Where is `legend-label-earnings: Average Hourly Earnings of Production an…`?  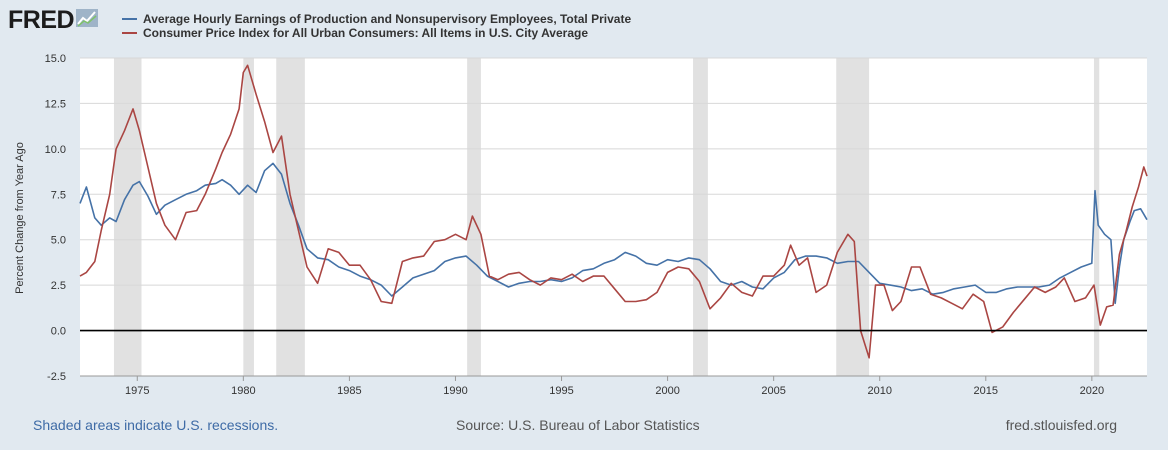
legend-label-earnings: Average Hourly Earnings of Production an… is located at coordinates (387, 19).